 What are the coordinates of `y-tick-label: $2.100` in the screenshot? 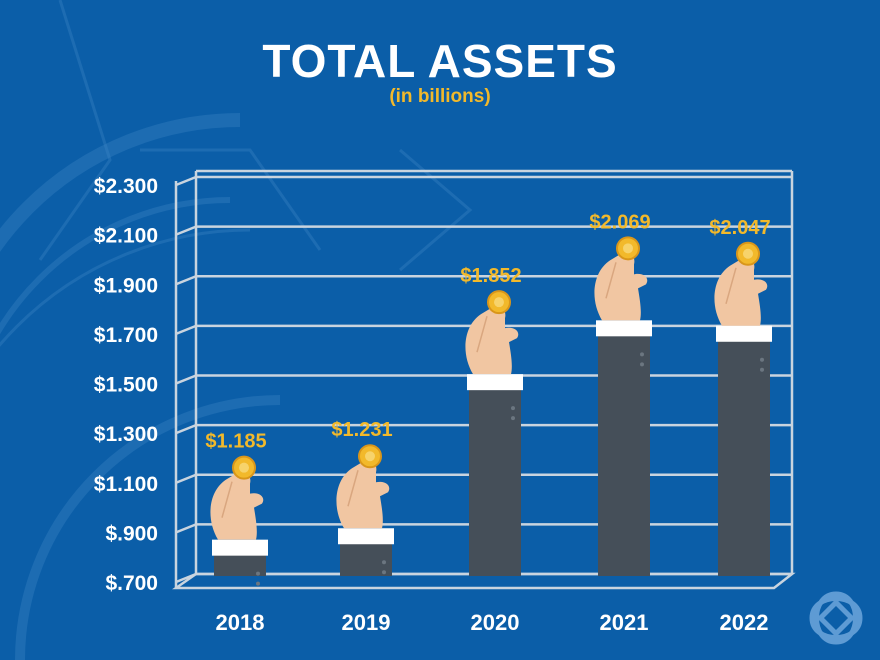 It's located at (126, 236).